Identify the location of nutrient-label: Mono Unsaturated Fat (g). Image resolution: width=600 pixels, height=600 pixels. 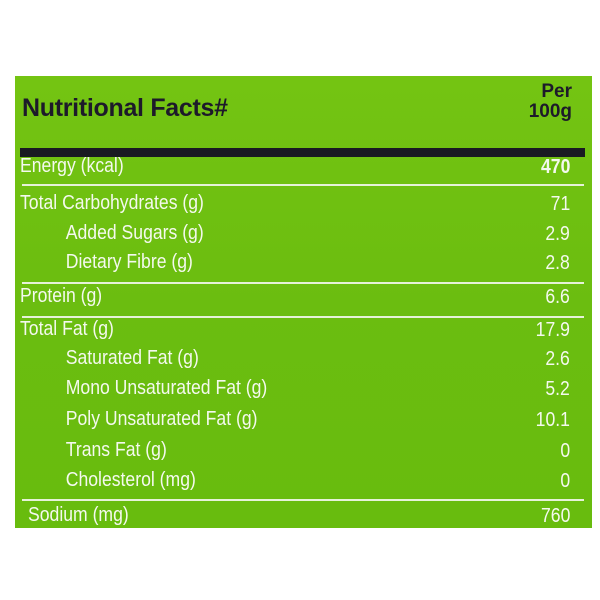
(166, 388).